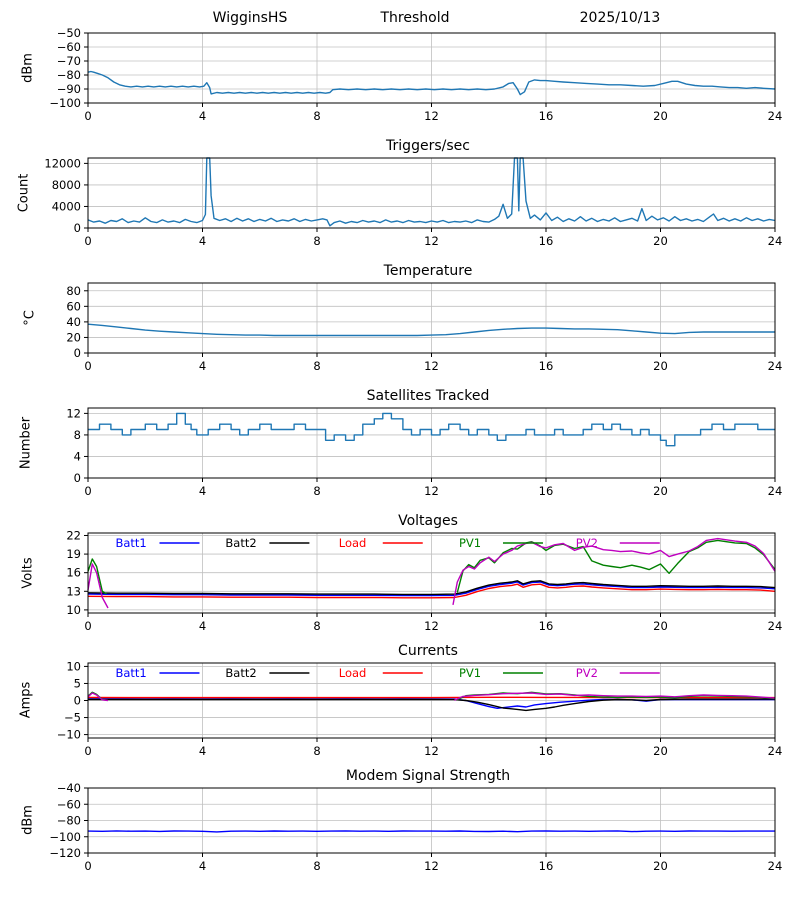  Describe the element at coordinates (428, 521) in the screenshot. I see `chart-title-voltages: Voltages` at that location.